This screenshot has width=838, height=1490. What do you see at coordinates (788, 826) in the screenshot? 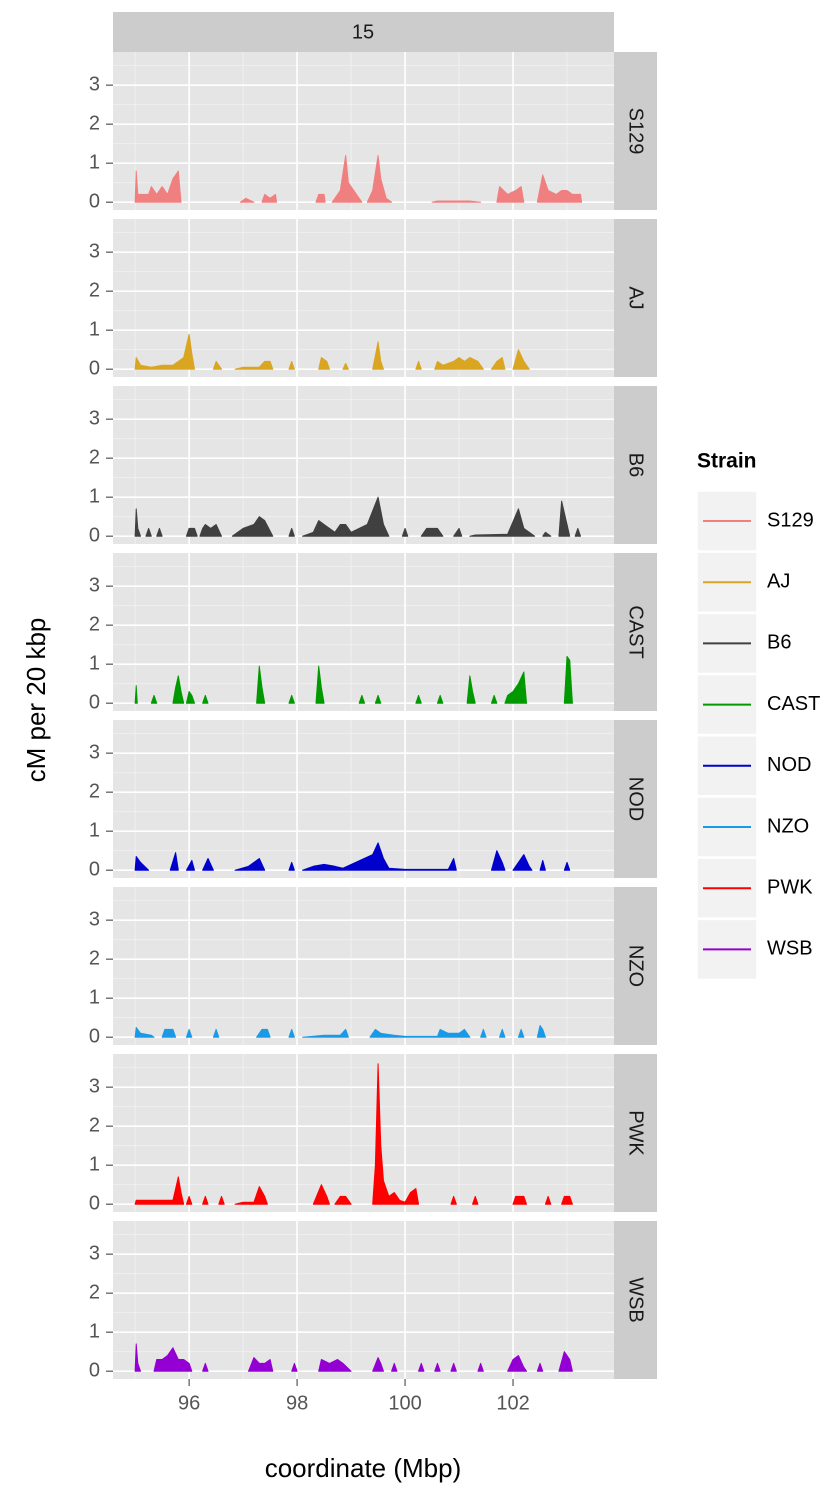
I see `legend-label: NZO` at bounding box center [788, 826].